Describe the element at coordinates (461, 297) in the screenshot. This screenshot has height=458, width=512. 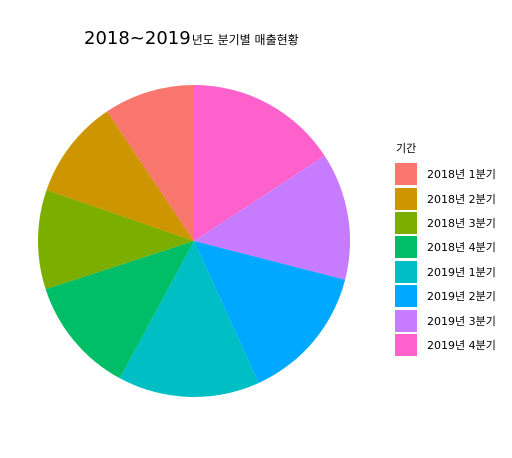
I see `legend-label: 2019년 2분기` at that location.